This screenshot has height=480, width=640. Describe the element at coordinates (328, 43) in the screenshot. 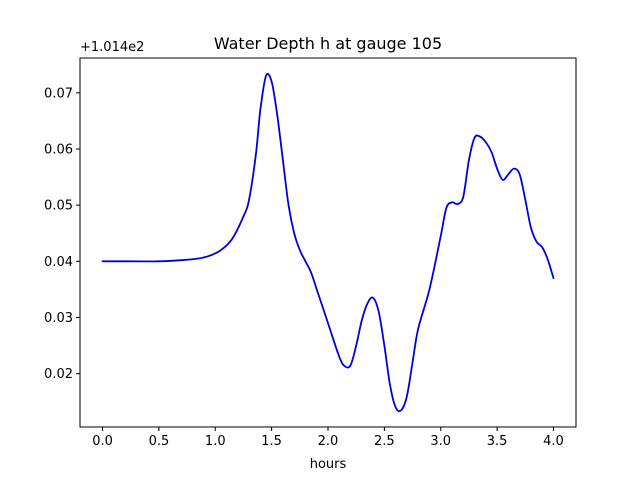

I see `chart-title: Water Depth h at gauge 105` at that location.